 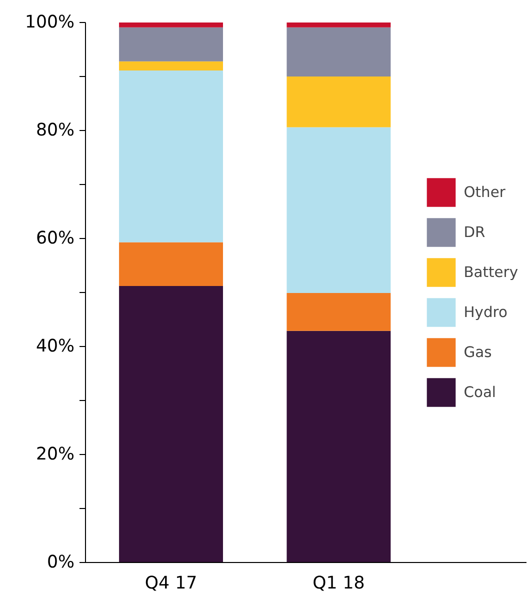 What do you see at coordinates (55, 238) in the screenshot?
I see `y-tick-label: 60%` at bounding box center [55, 238].